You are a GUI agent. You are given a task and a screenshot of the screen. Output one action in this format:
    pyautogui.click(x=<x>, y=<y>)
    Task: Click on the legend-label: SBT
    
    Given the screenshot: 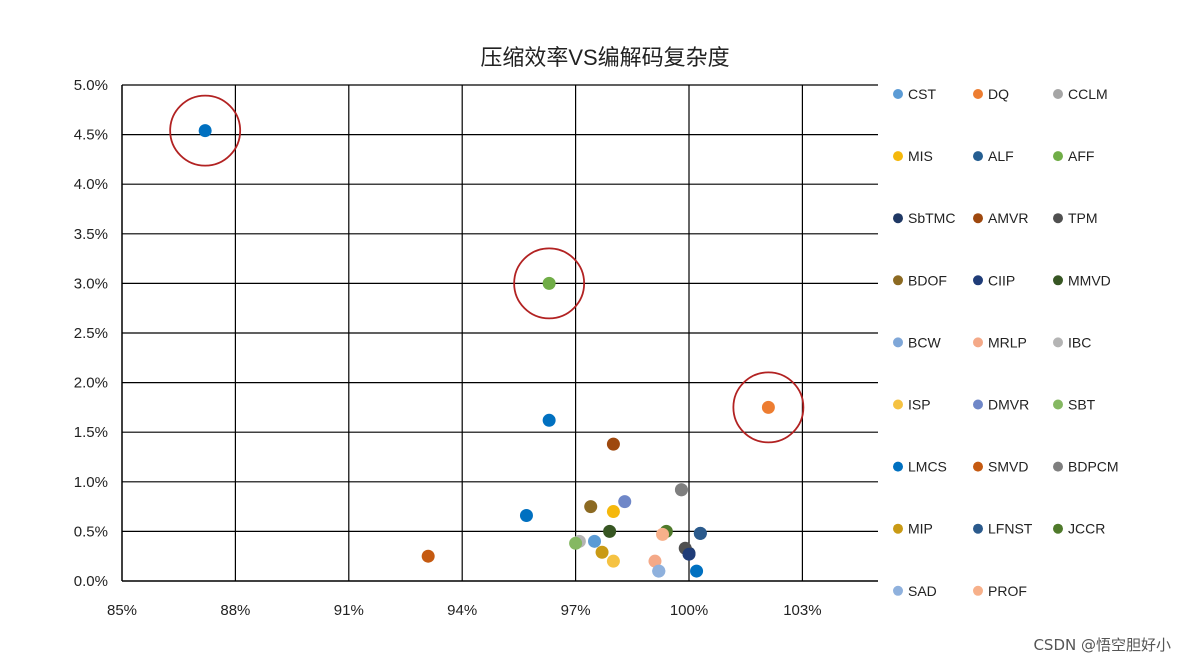 What is the action you would take?
    pyautogui.click(x=1082, y=405)
    